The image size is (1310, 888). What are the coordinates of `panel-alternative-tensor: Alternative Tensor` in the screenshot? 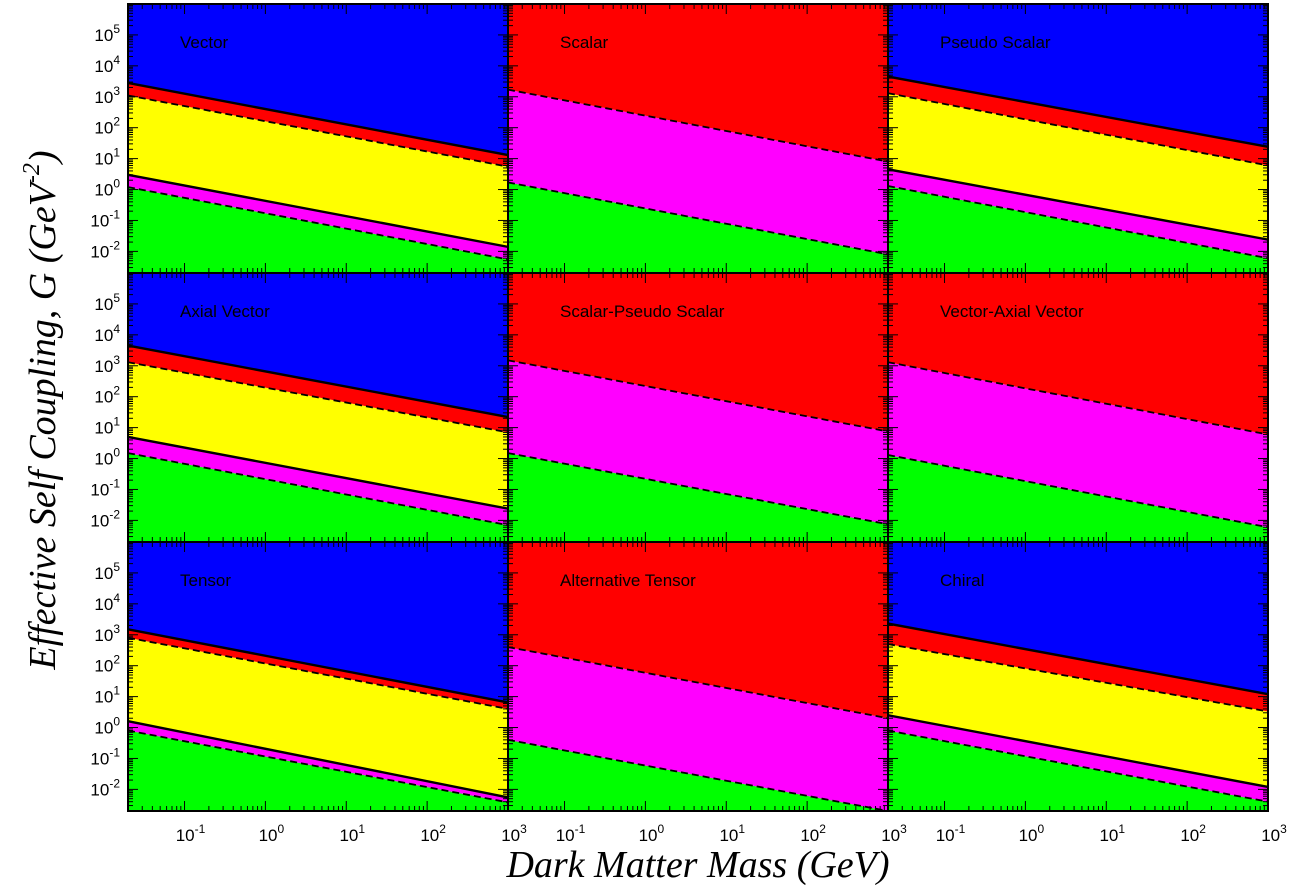 It's located at (698, 677).